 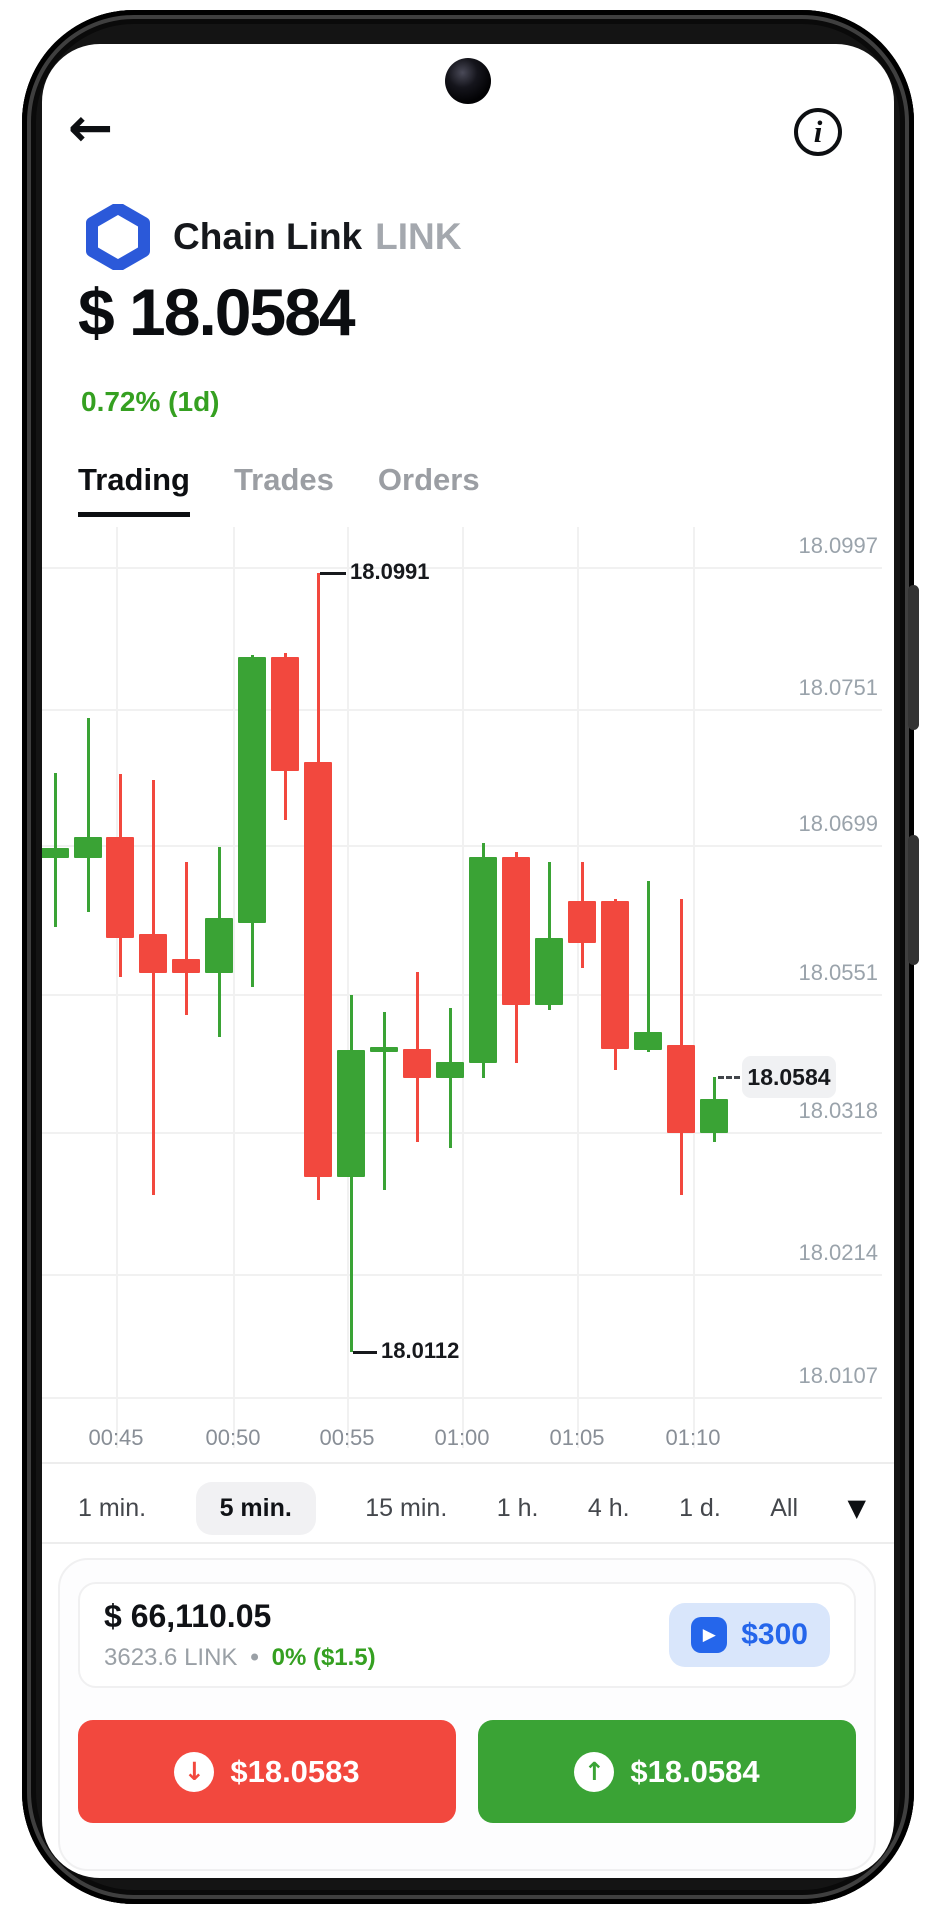 I want to click on y-axis-tick: 18.0318, so click(x=838, y=1110).